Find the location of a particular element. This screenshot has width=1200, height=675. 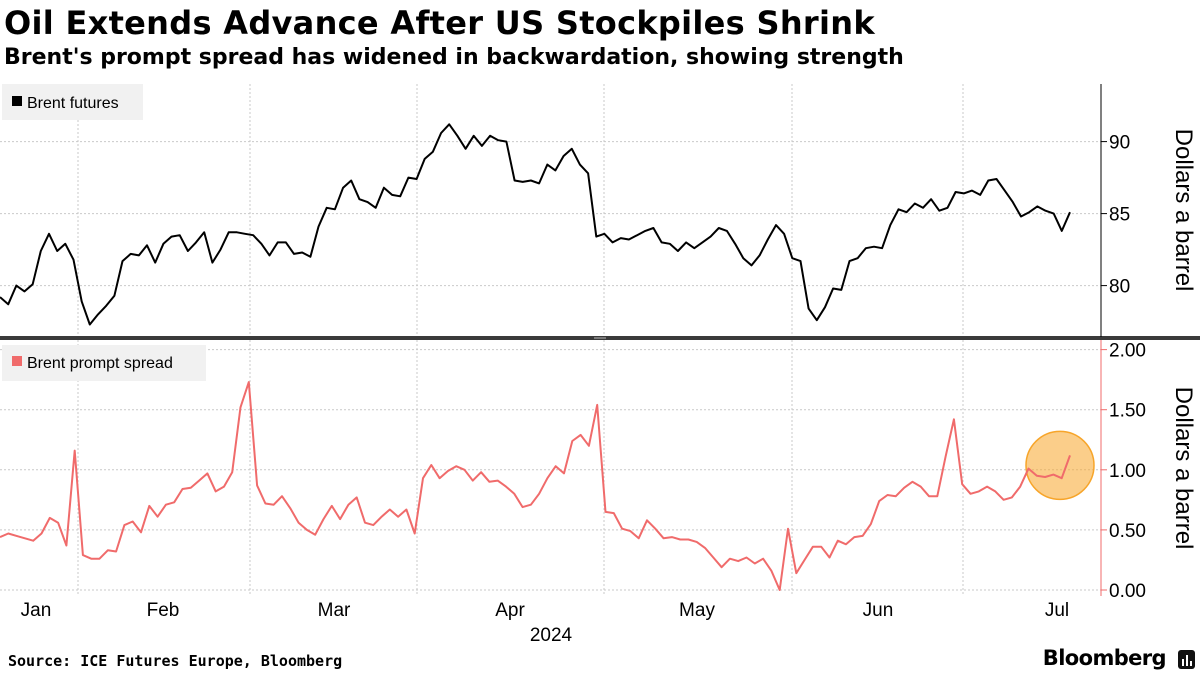

legend-swatch-brent-futures is located at coordinates (17, 101).